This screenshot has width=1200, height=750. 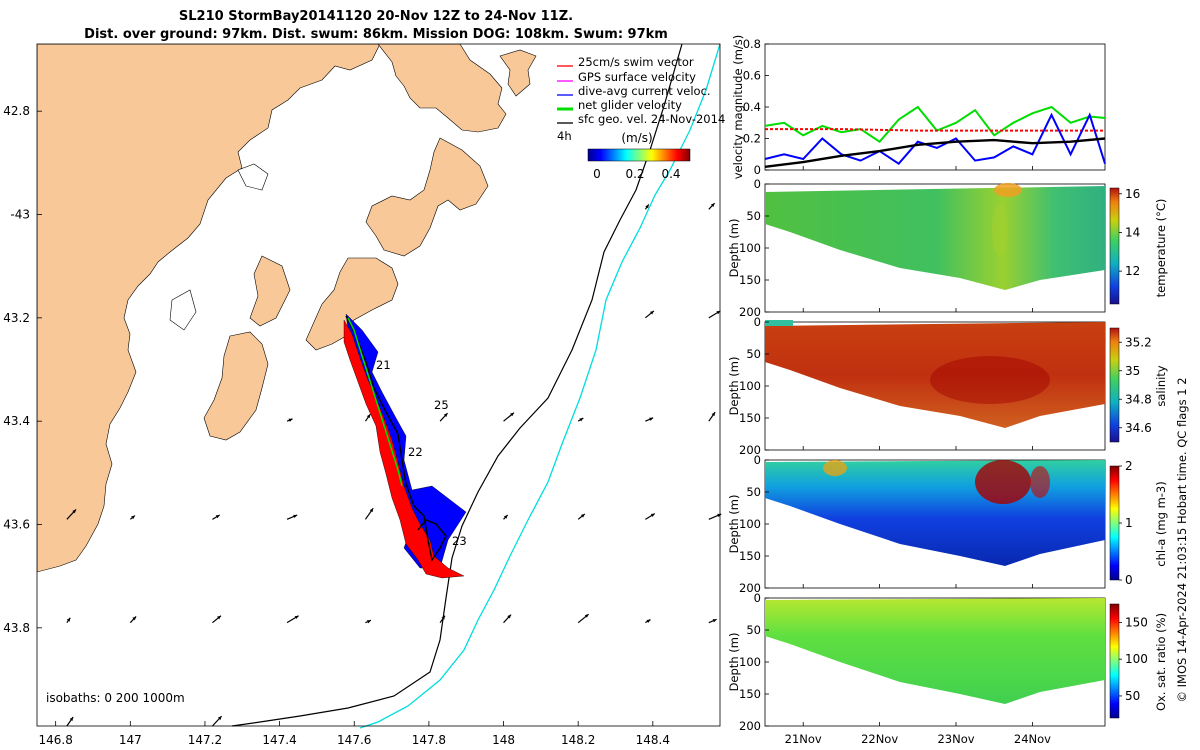 I want to click on legend-label-current: dive-avg current veloc., so click(x=644, y=91).